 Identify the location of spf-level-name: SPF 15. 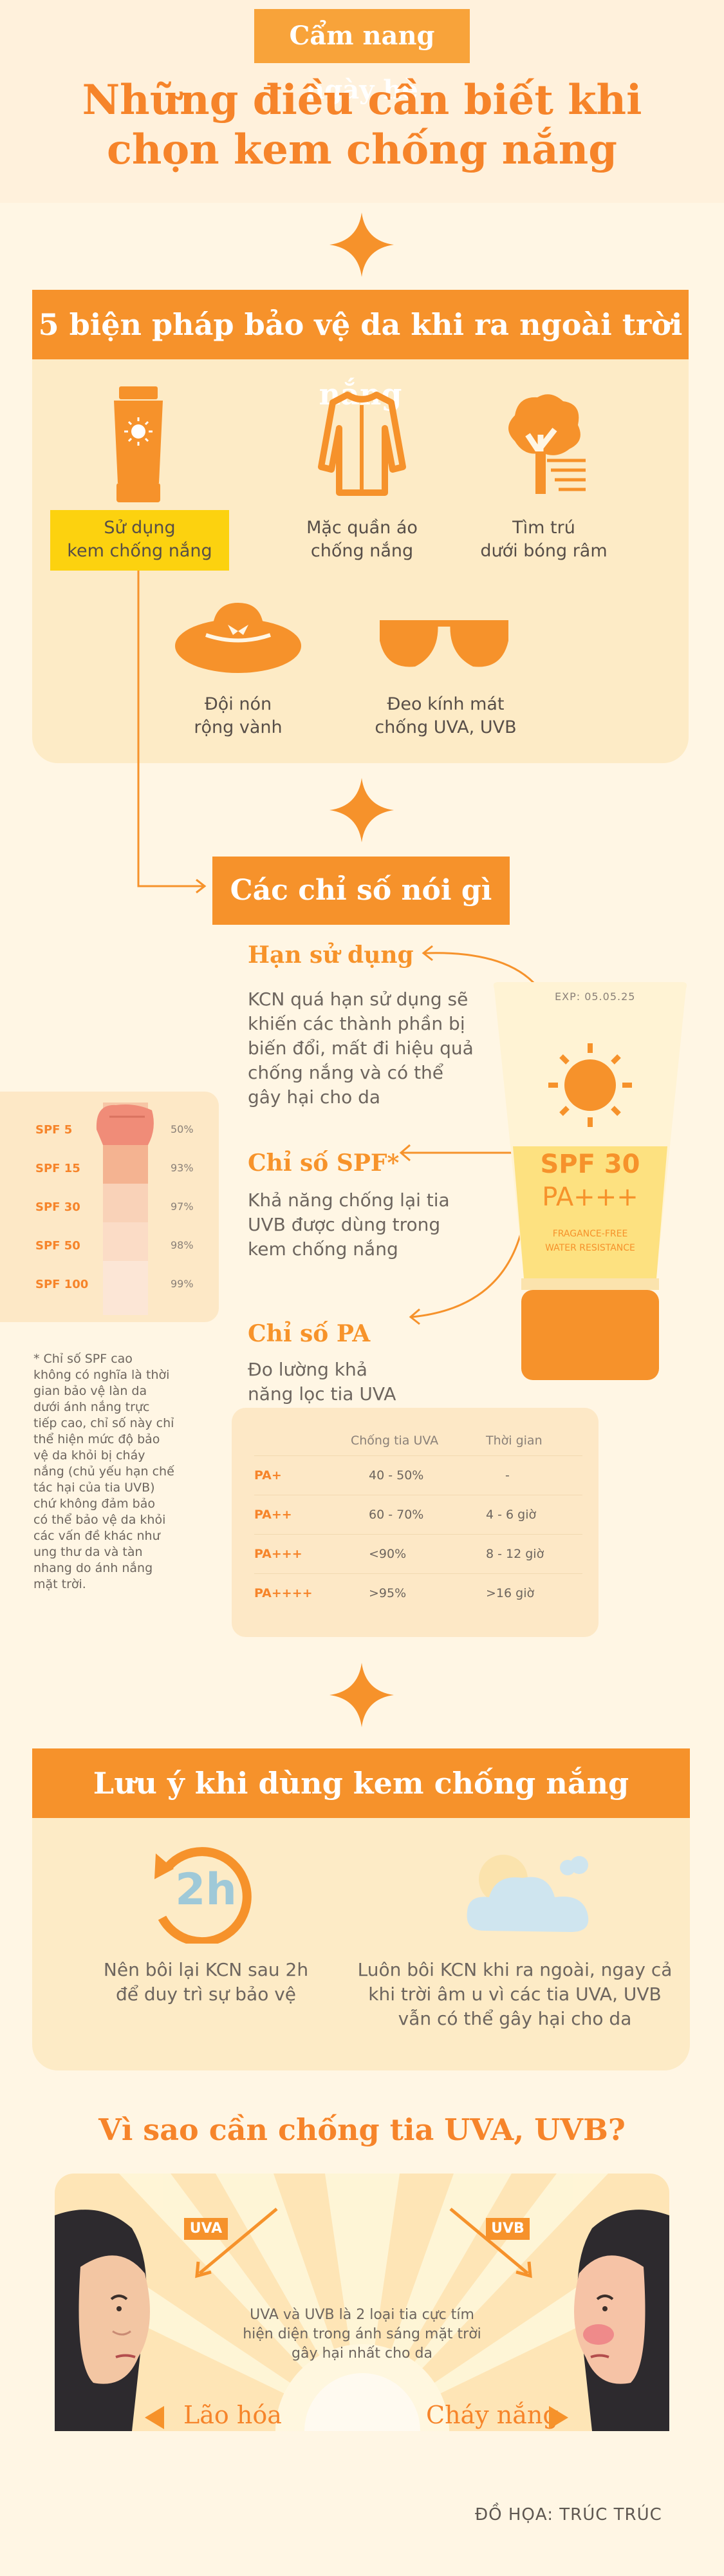
(57, 1168).